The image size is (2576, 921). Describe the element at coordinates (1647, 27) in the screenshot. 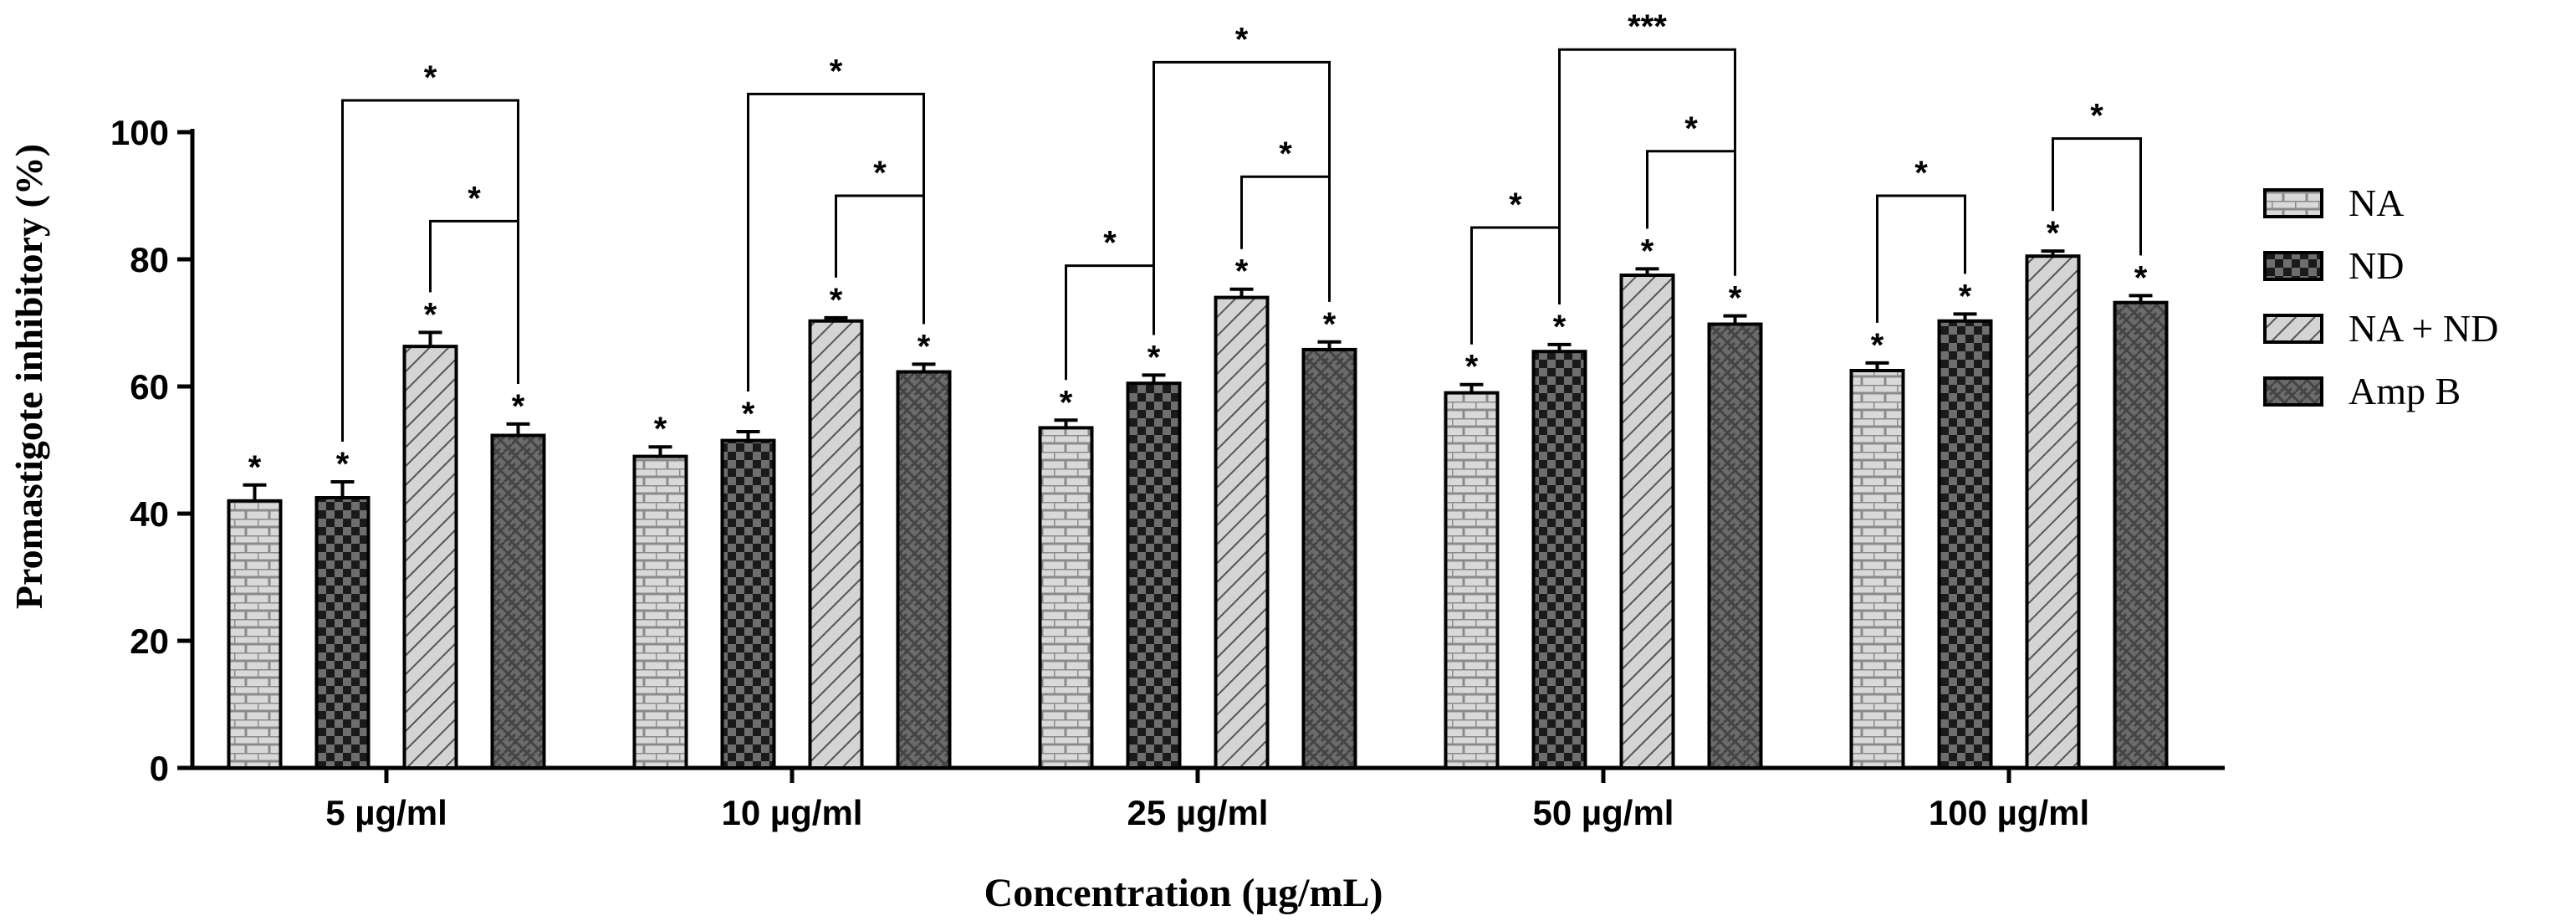

I see `bracket-label: ***` at that location.